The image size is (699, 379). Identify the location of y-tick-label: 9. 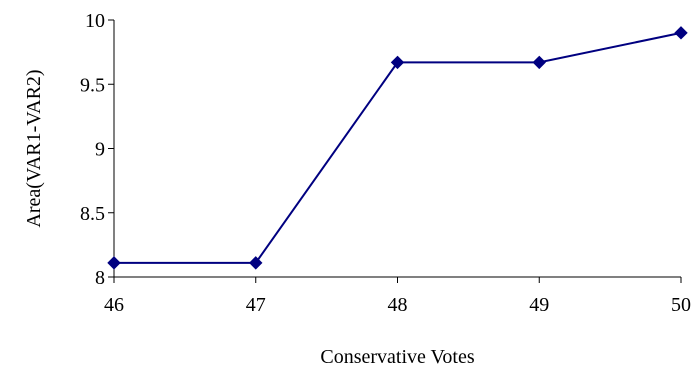
(100, 150).